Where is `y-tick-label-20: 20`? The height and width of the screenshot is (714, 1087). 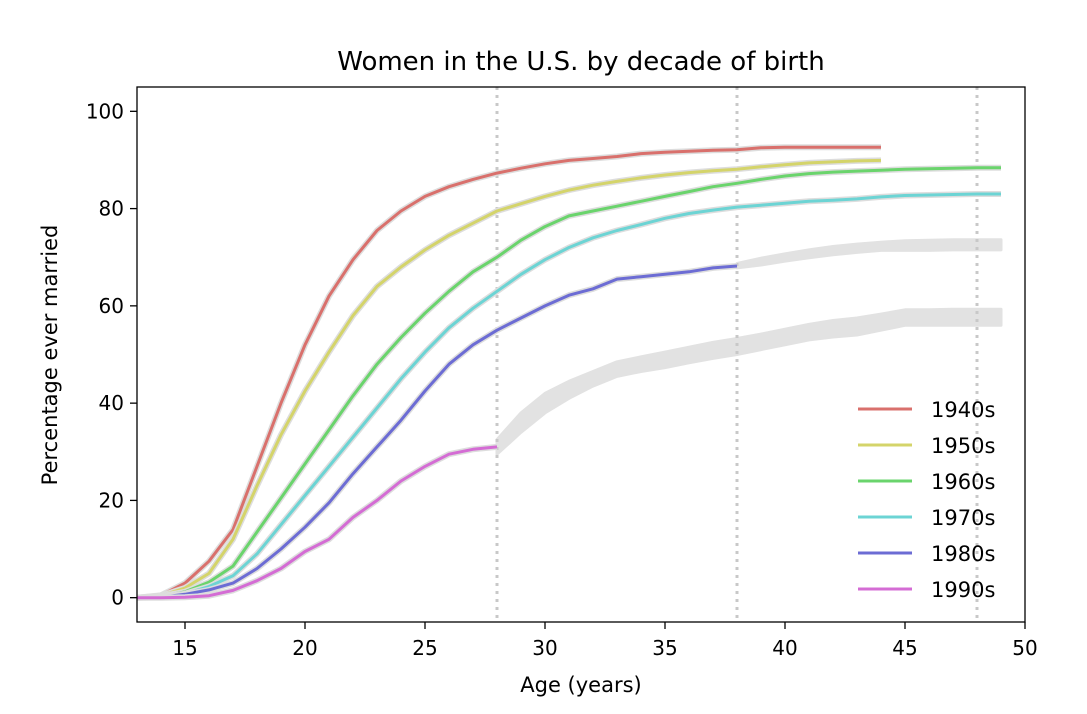
y-tick-label-20: 20 is located at coordinates (111, 500).